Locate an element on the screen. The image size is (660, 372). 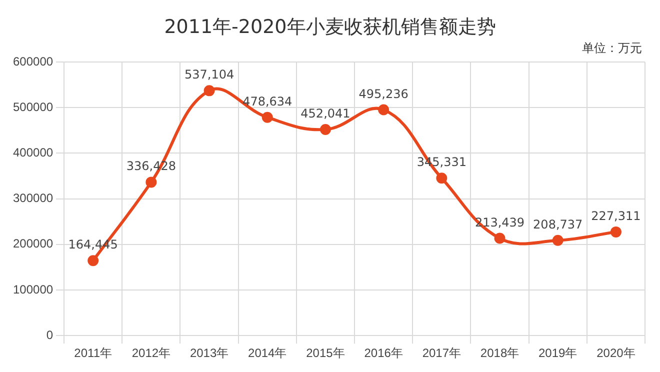
x-tick-label: 2018年 is located at coordinates (500, 353).